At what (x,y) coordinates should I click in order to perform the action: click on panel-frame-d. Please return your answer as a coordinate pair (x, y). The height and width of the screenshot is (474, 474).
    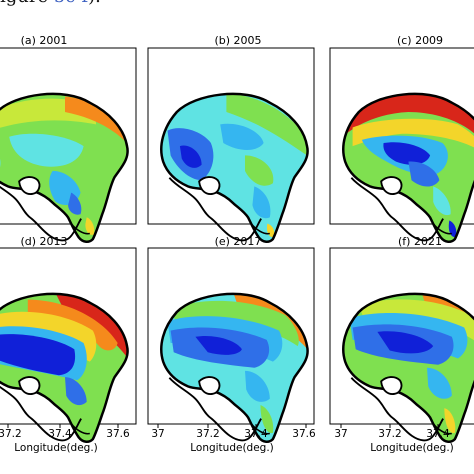
    Looking at the image, I should click on (68, 336).